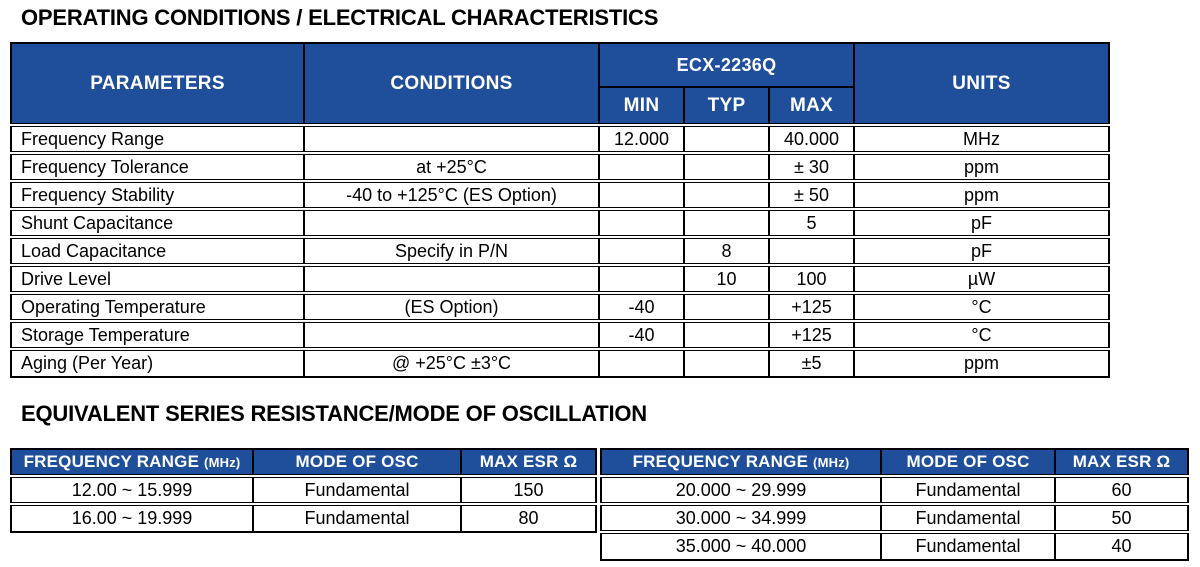  What do you see at coordinates (641, 138) in the screenshot?
I see `cell-min: 12.000` at bounding box center [641, 138].